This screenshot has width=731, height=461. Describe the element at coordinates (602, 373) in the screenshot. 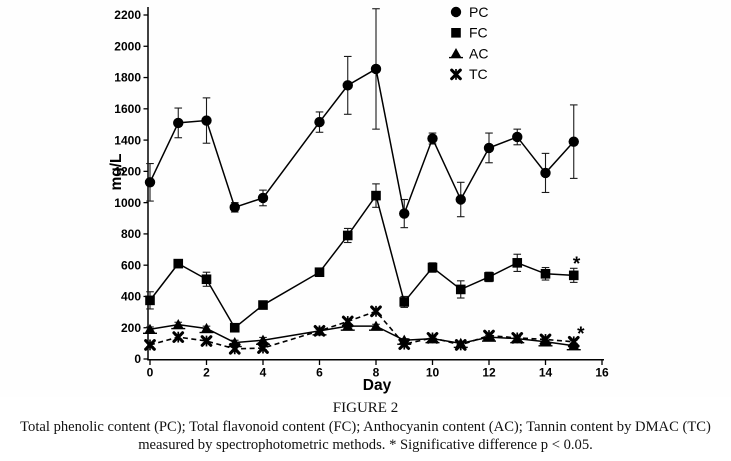

I see `x-tick-label: 16` at that location.